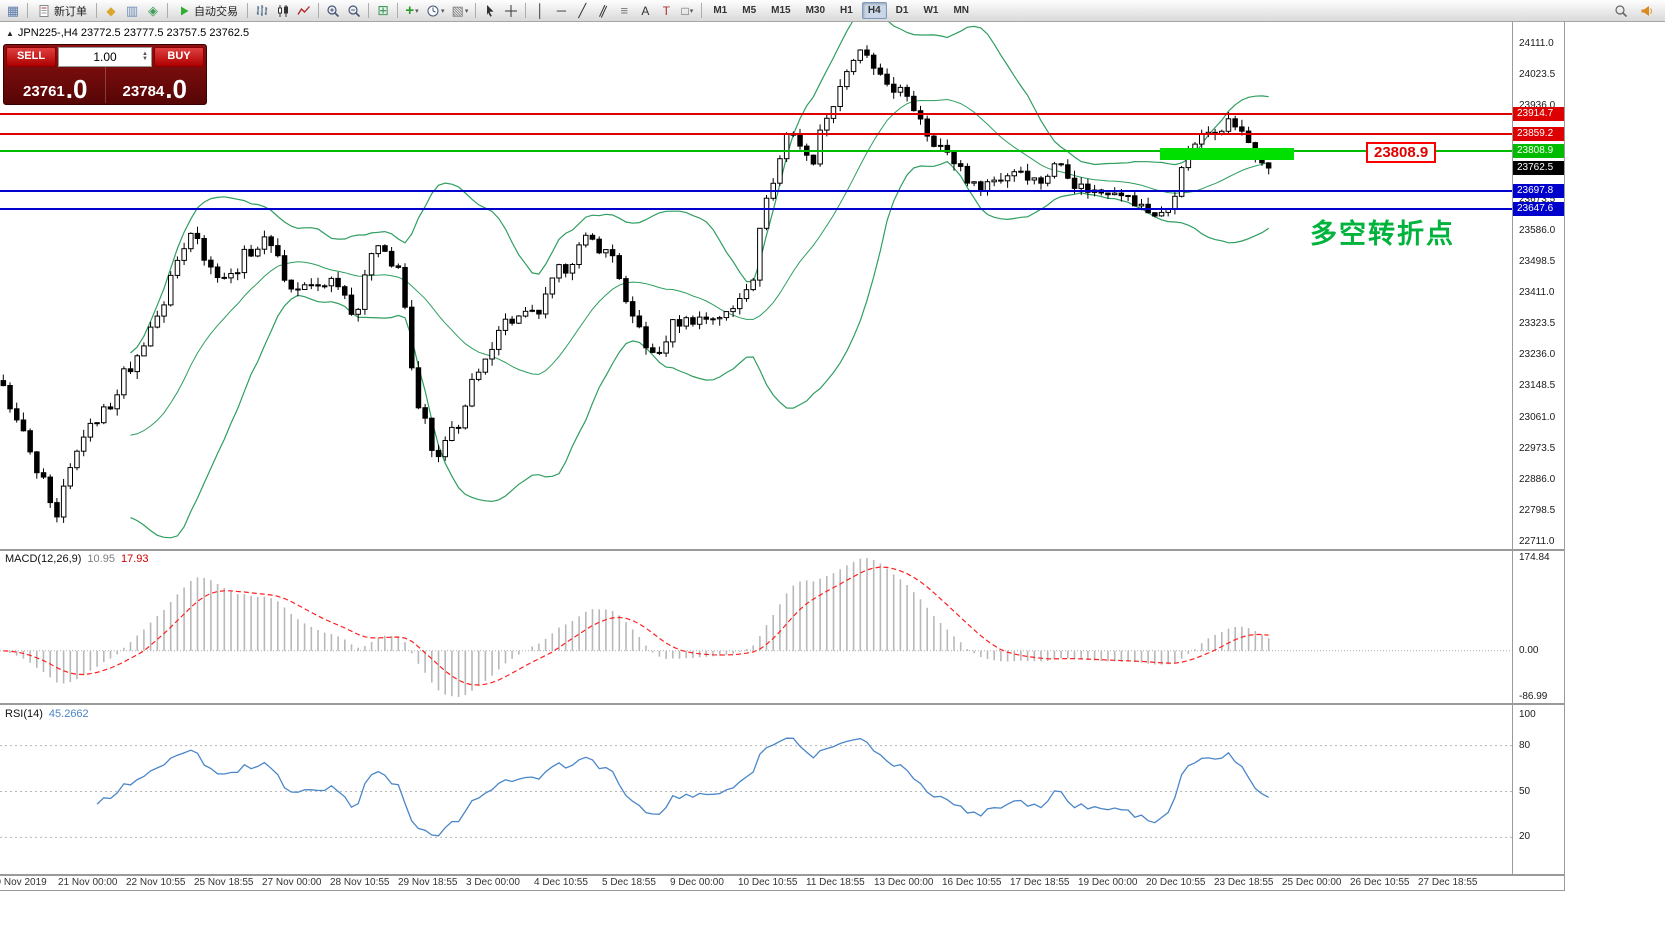 This screenshot has width=1665, height=946. I want to click on timeframe-m15: M15, so click(781, 10).